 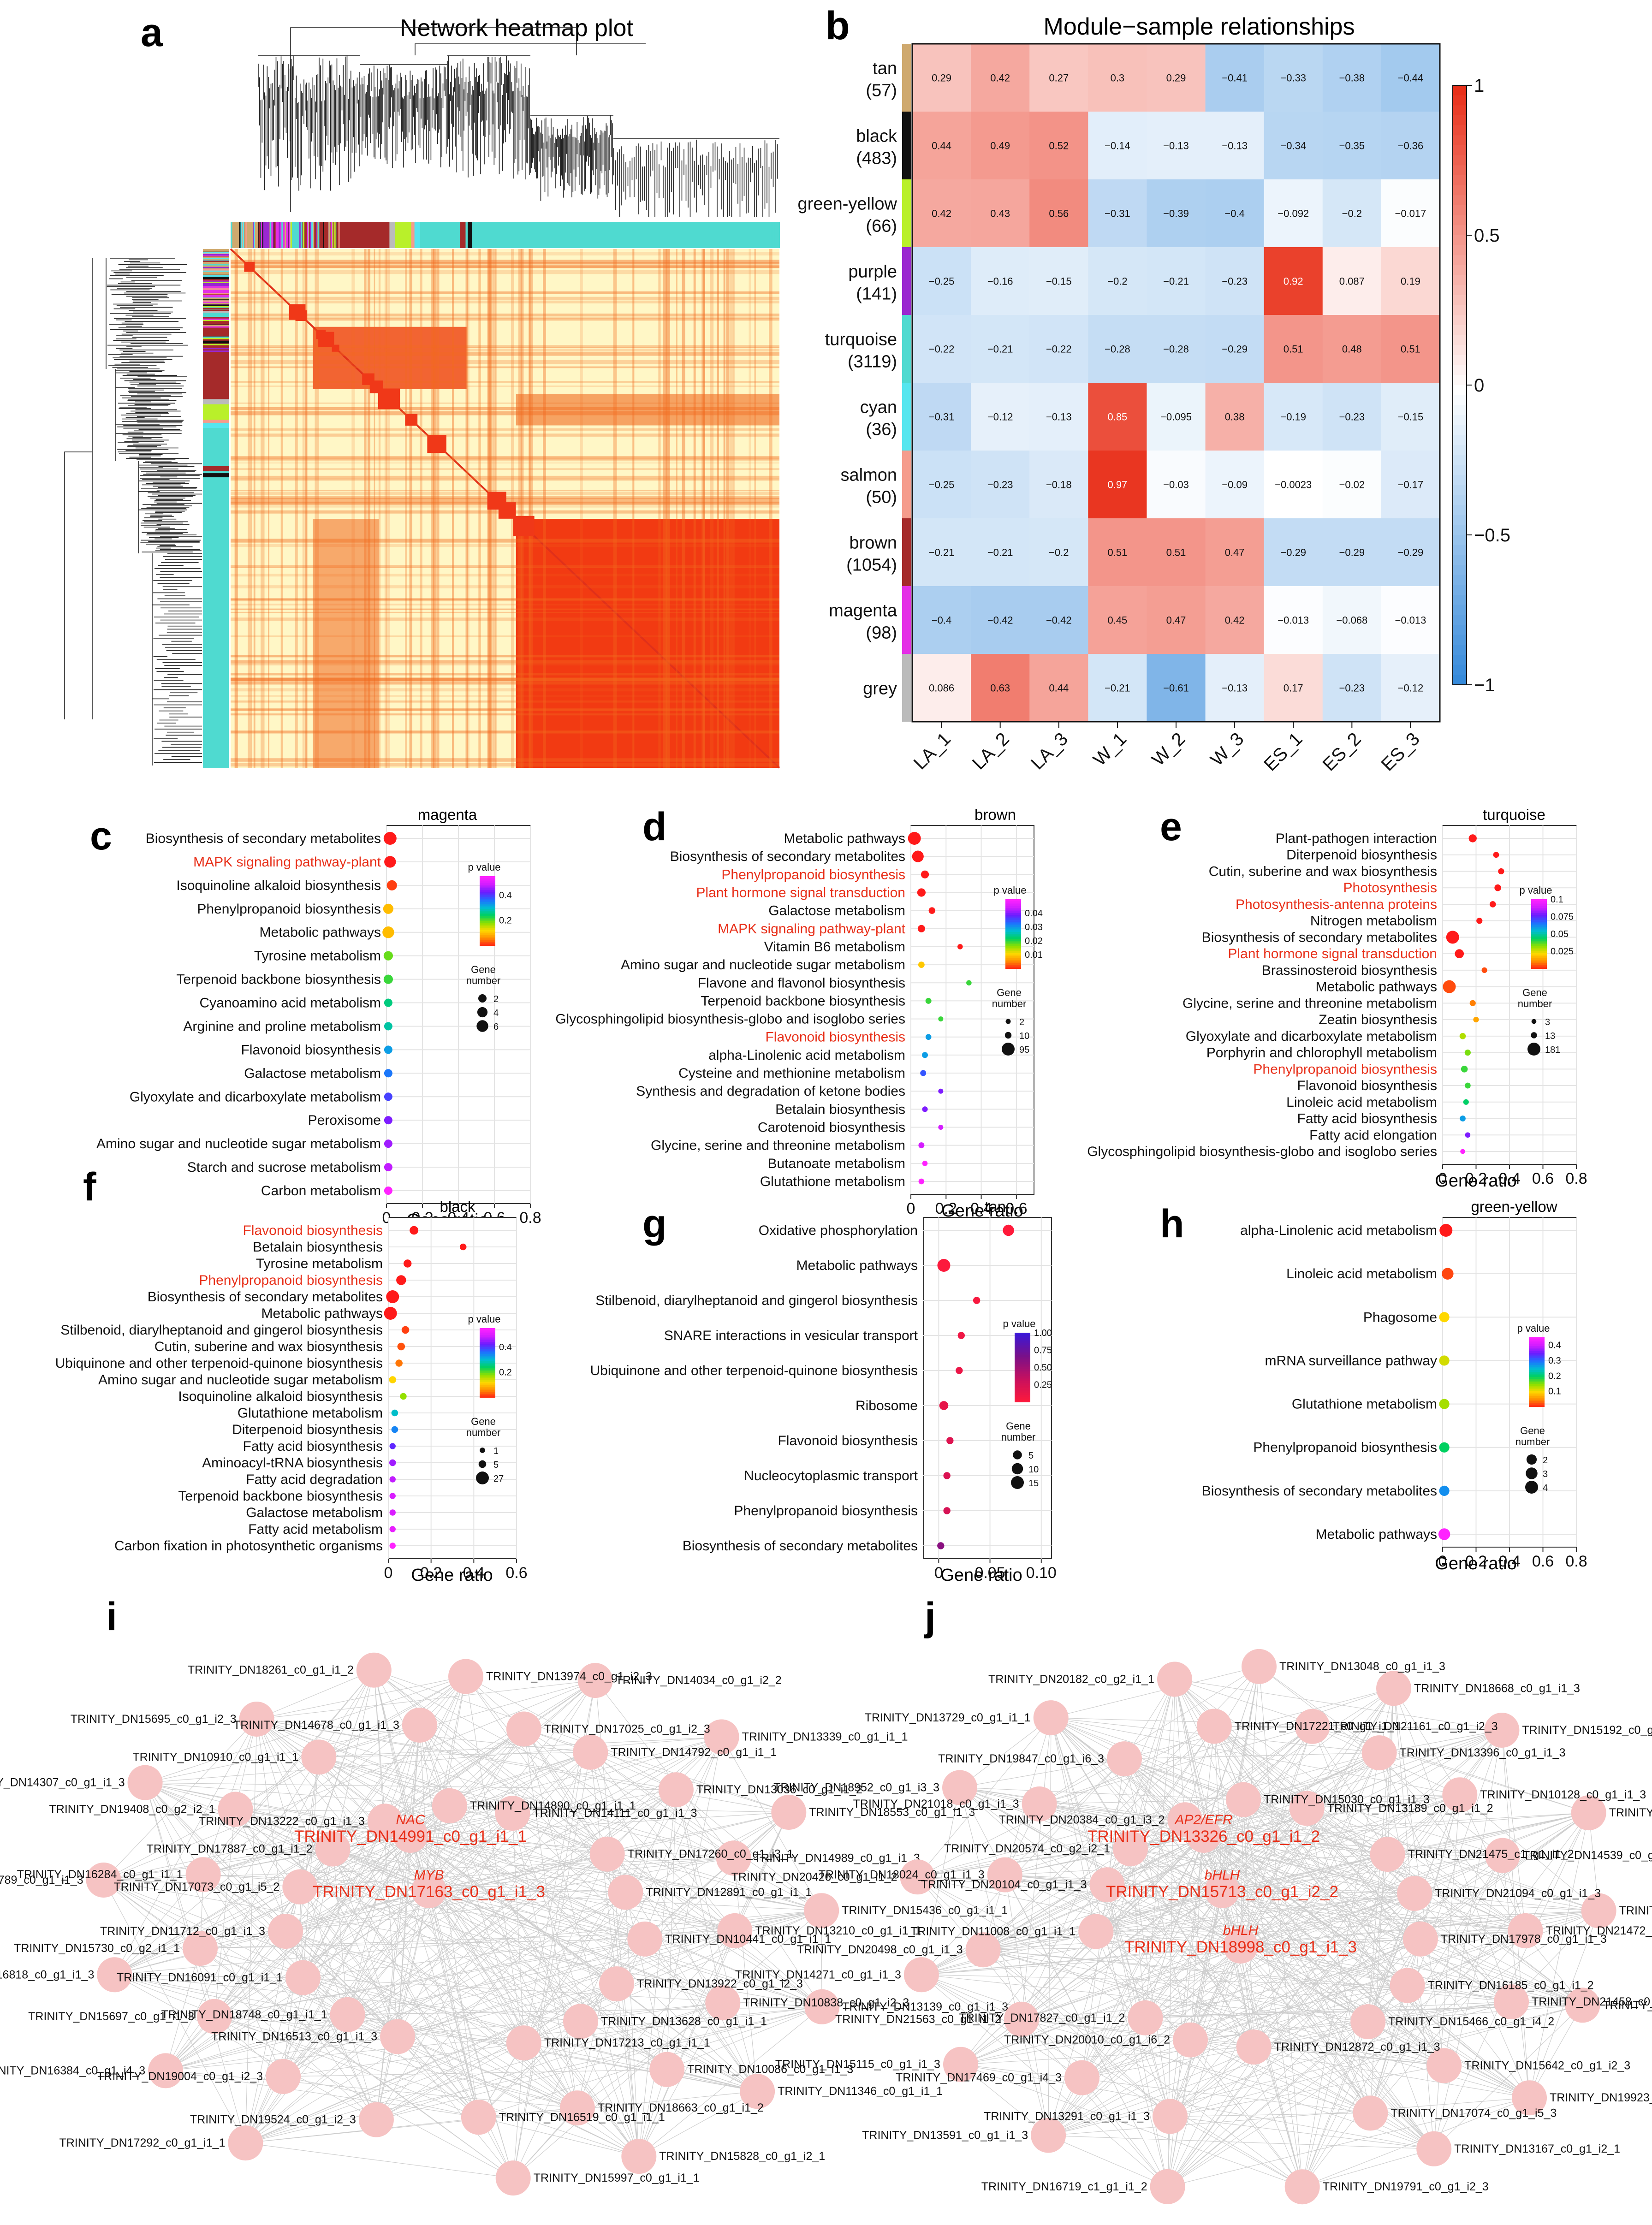 I want to click on row-dendrogram, so click(x=133, y=512).